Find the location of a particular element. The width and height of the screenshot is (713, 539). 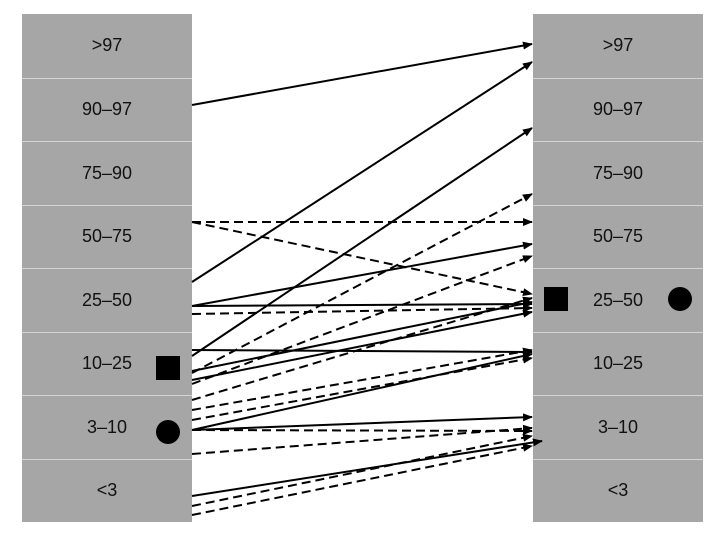

square-marker-right is located at coordinates (556, 299).